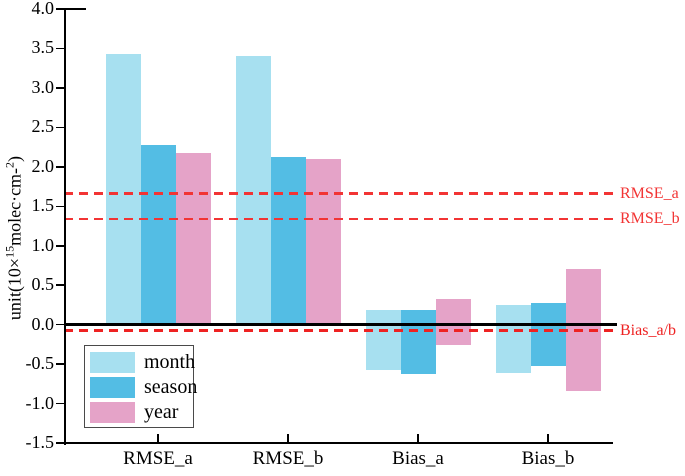 Image resolution: width=685 pixels, height=476 pixels. I want to click on y-tick-0.0, so click(60, 324).